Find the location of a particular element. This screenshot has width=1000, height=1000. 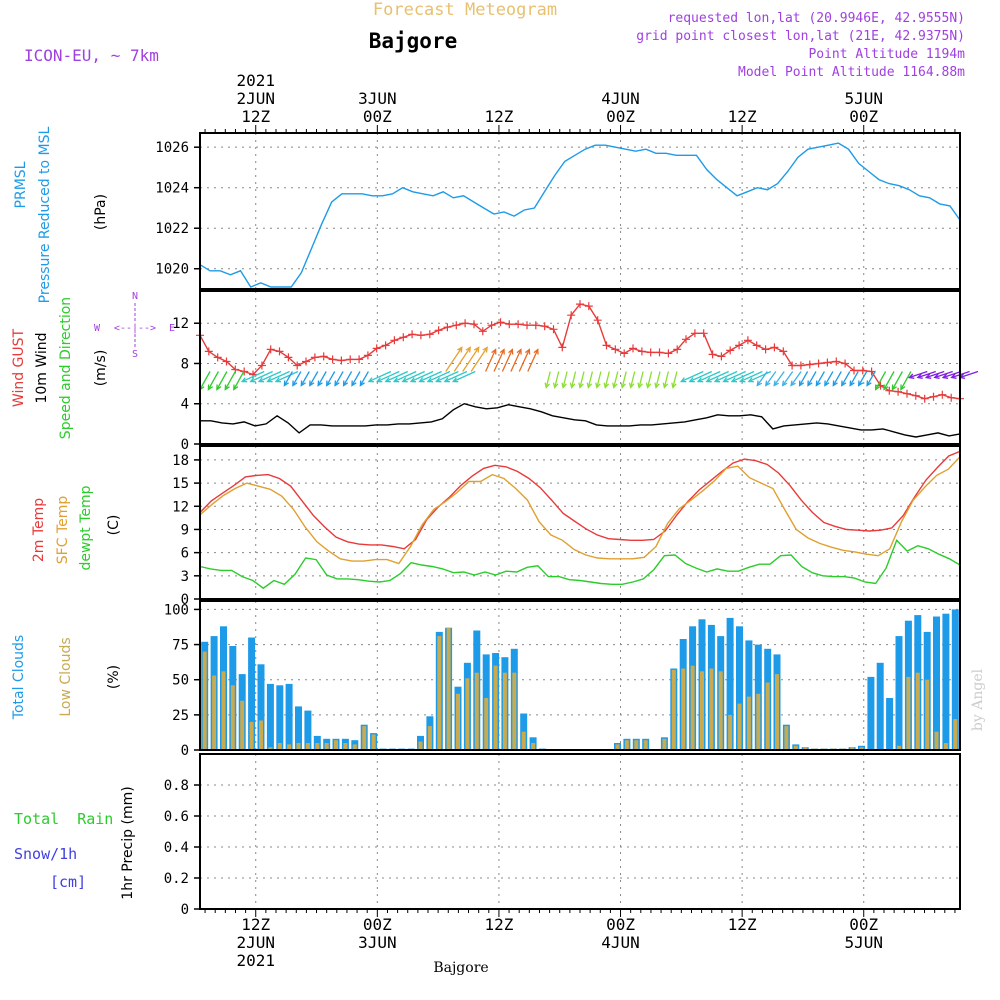

pressure-ytick-label: 1020 is located at coordinates (172, 270).